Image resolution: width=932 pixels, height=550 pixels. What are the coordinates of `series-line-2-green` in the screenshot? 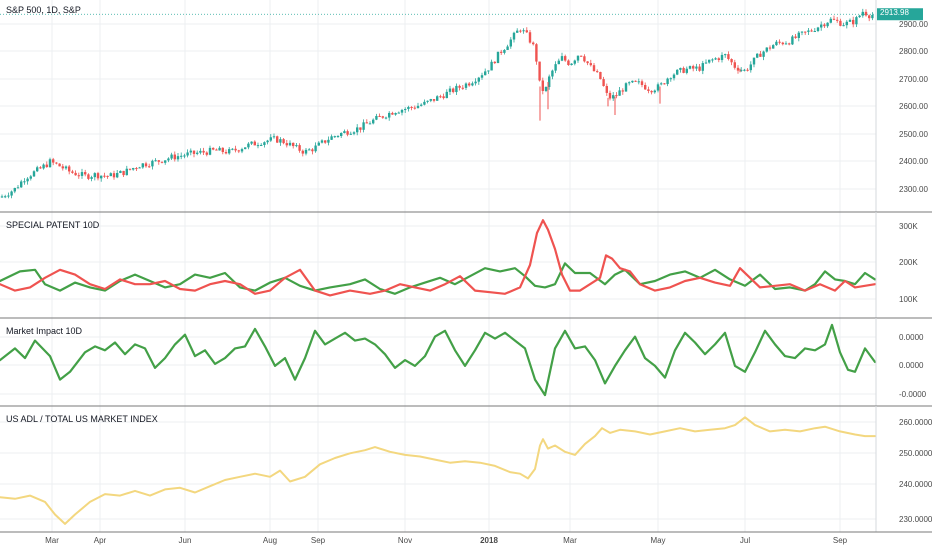 It's located at (438, 360).